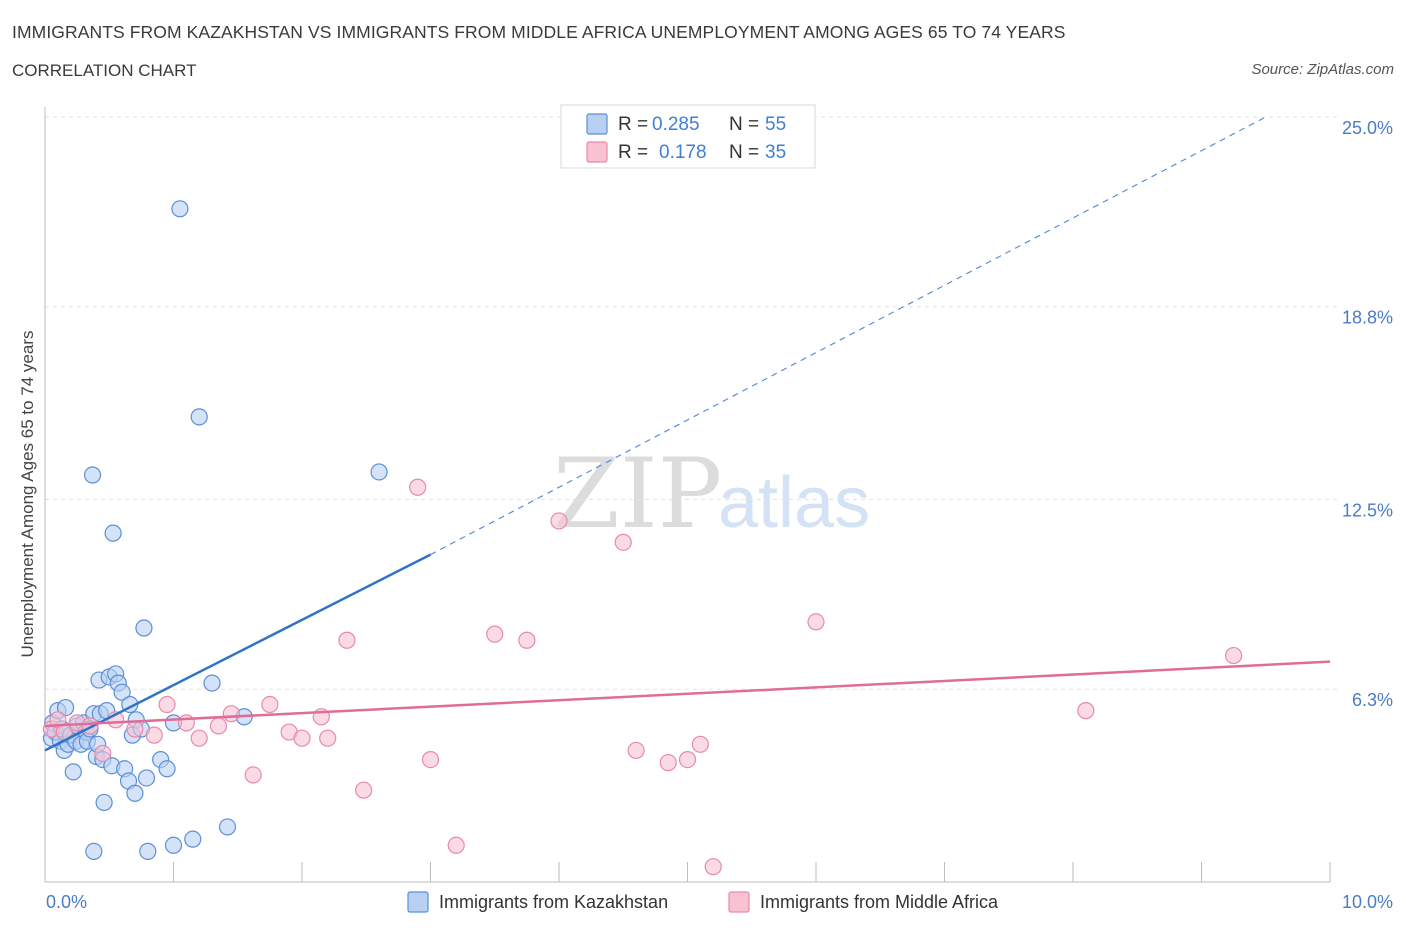 The image size is (1406, 930). I want to click on watermark: ZIP atlas, so click(711, 494).